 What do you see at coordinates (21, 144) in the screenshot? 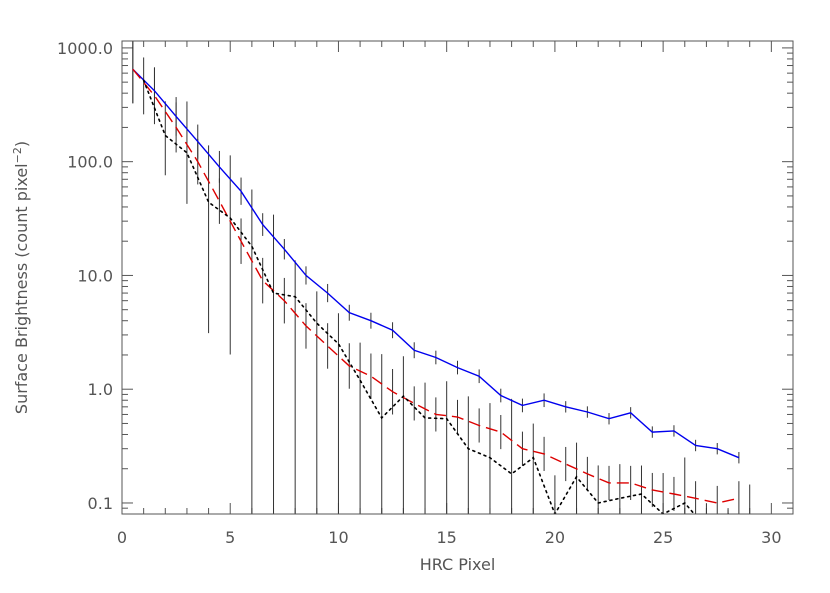
I see `y-axis-title-close: )` at bounding box center [21, 144].